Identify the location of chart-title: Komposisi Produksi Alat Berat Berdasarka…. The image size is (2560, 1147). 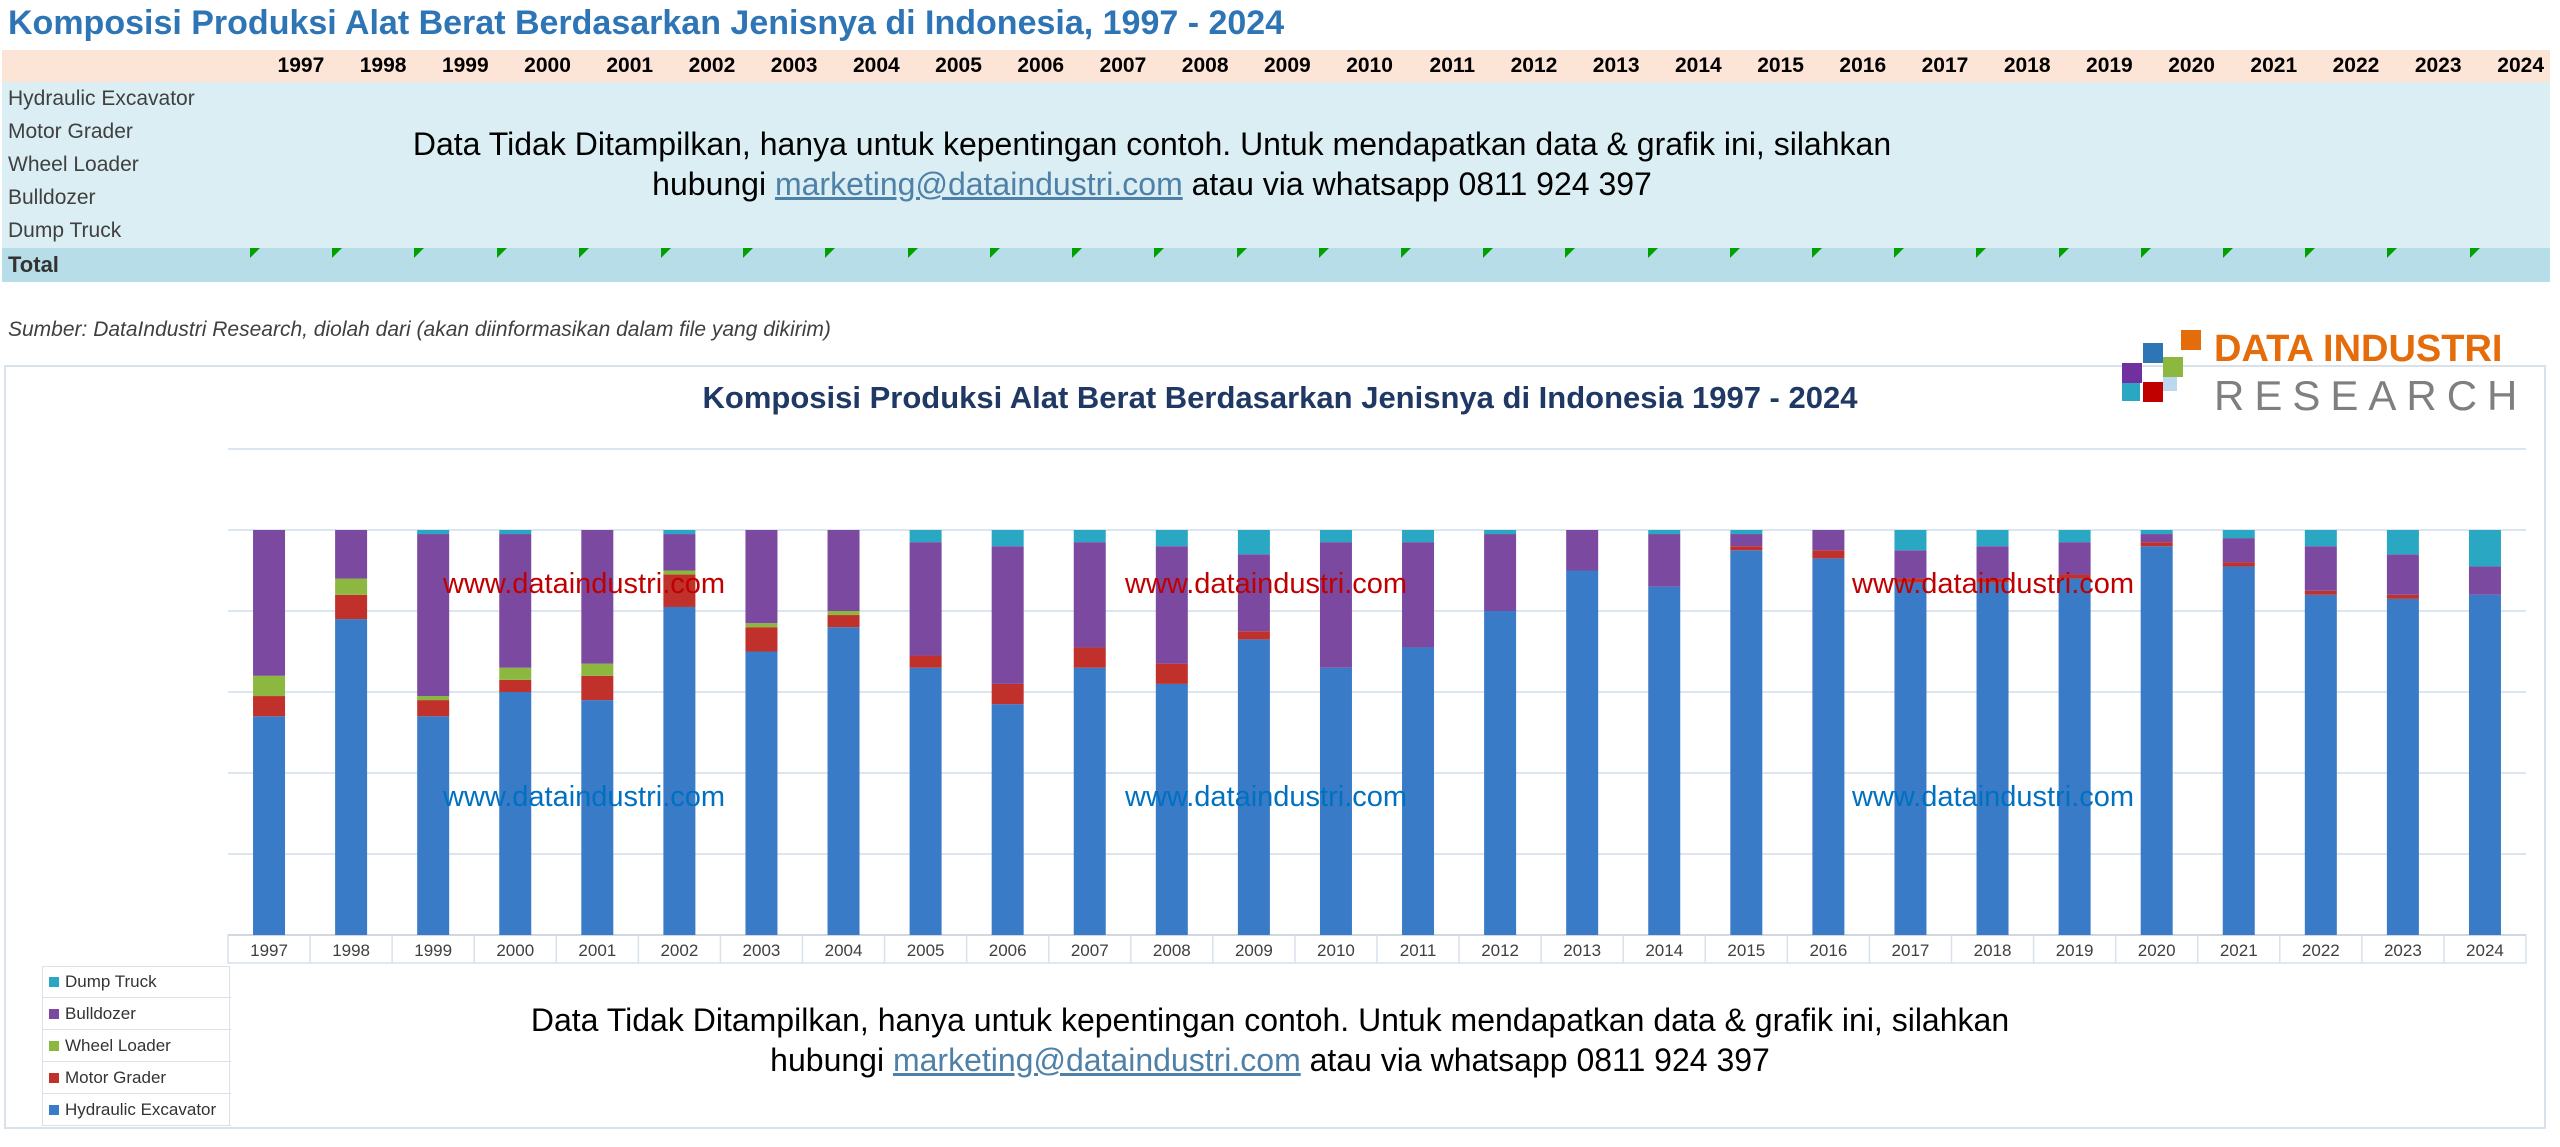
(1280, 397).